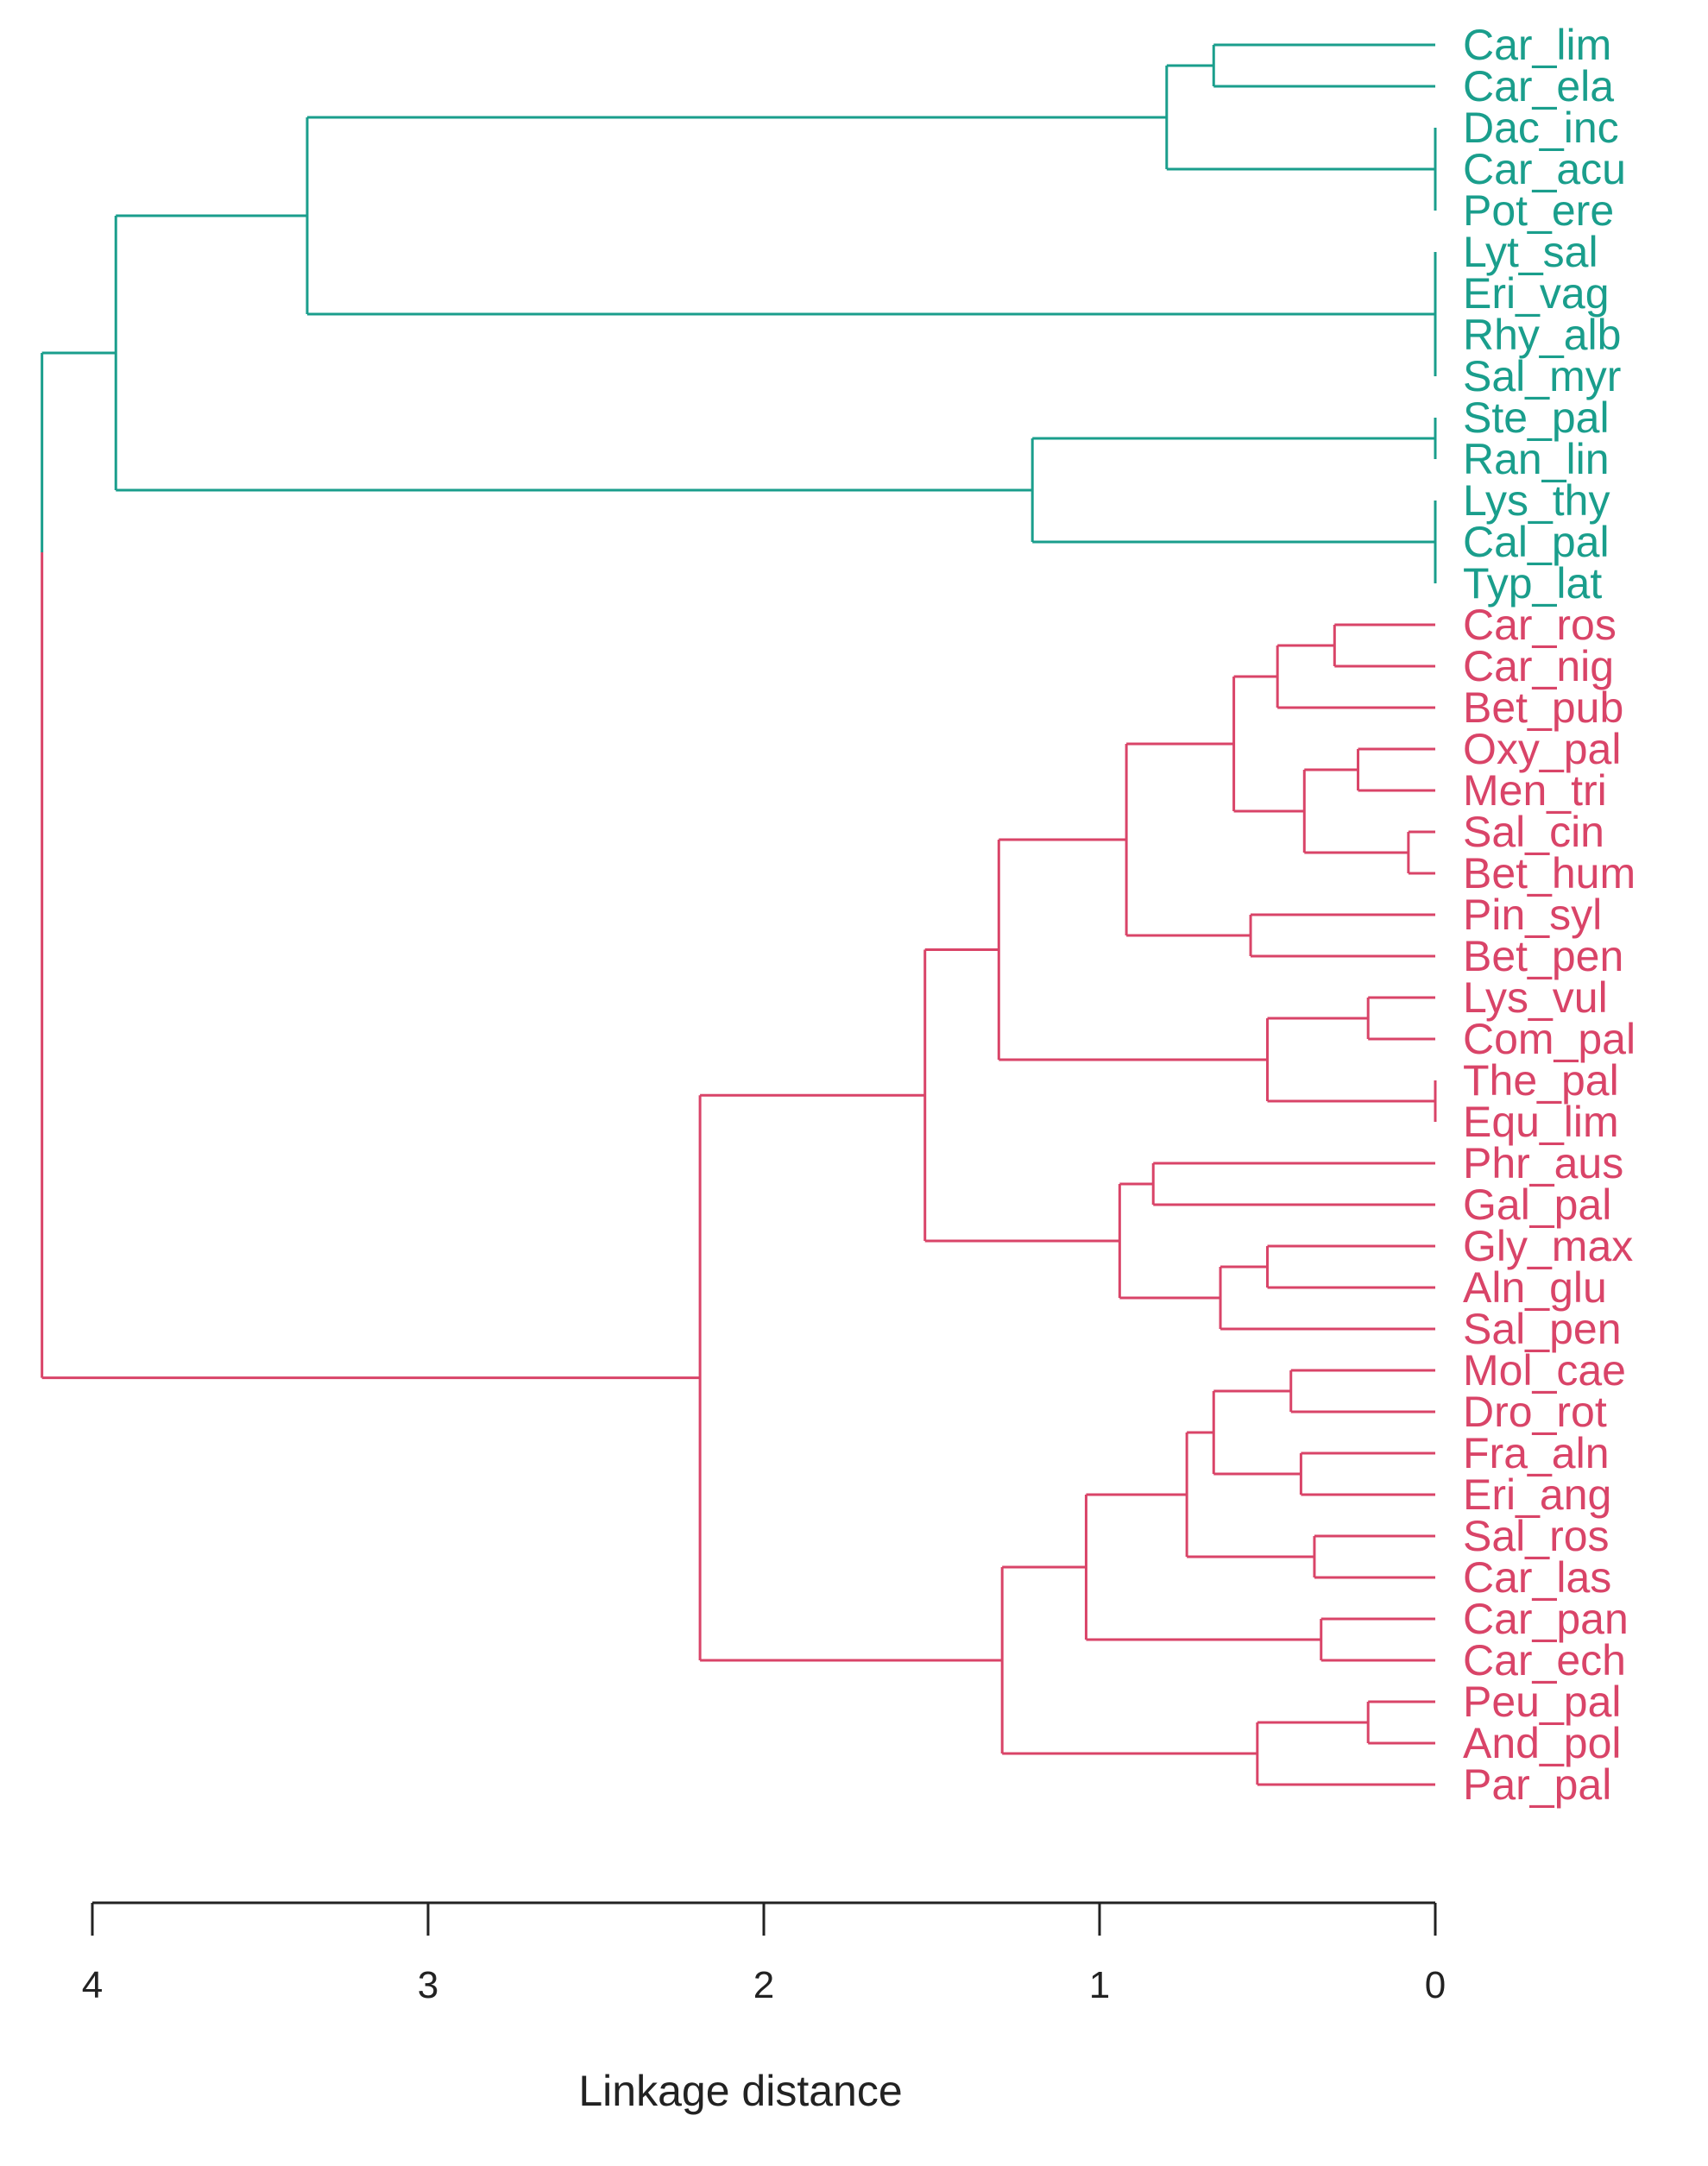 The height and width of the screenshot is (2166, 1708). Describe the element at coordinates (1537, 1205) in the screenshot. I see `leaf-label: Gal_pal` at that location.